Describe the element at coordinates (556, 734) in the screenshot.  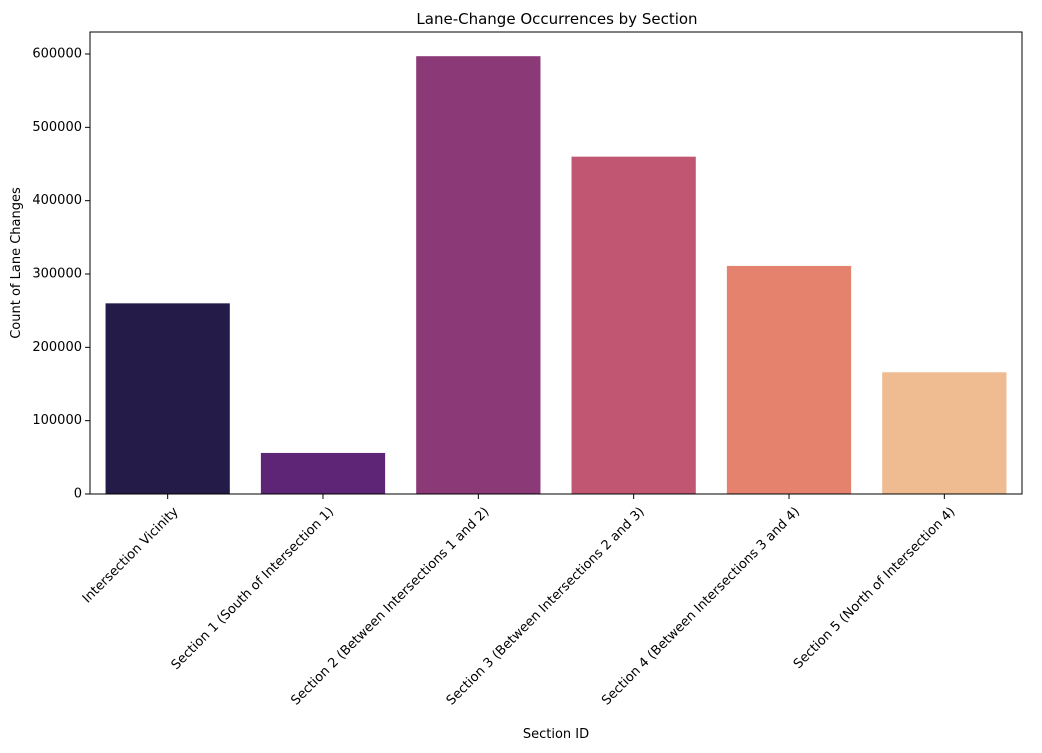
I see `x-axis-label: Section ID` at that location.